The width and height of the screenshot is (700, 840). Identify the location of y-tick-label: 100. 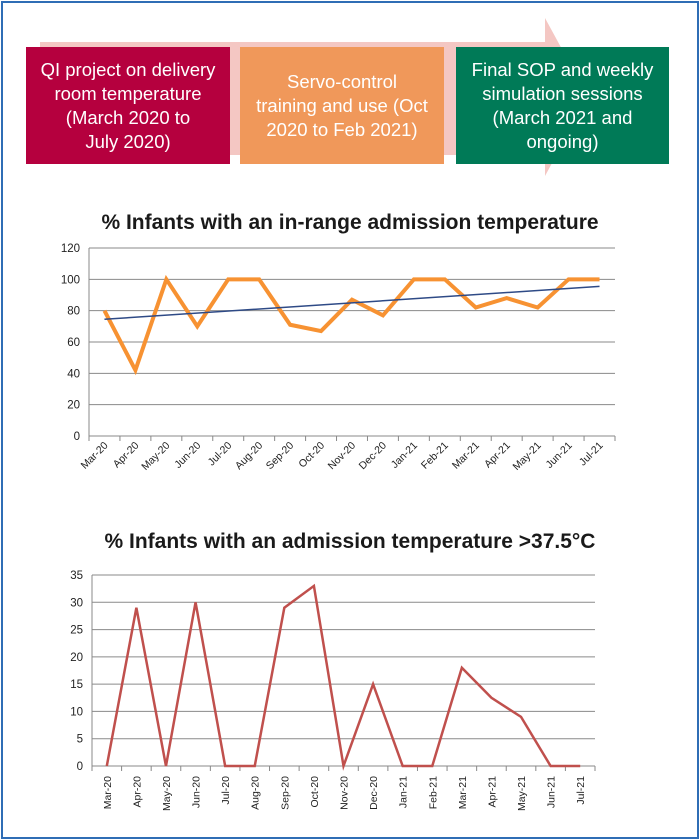
(70, 280).